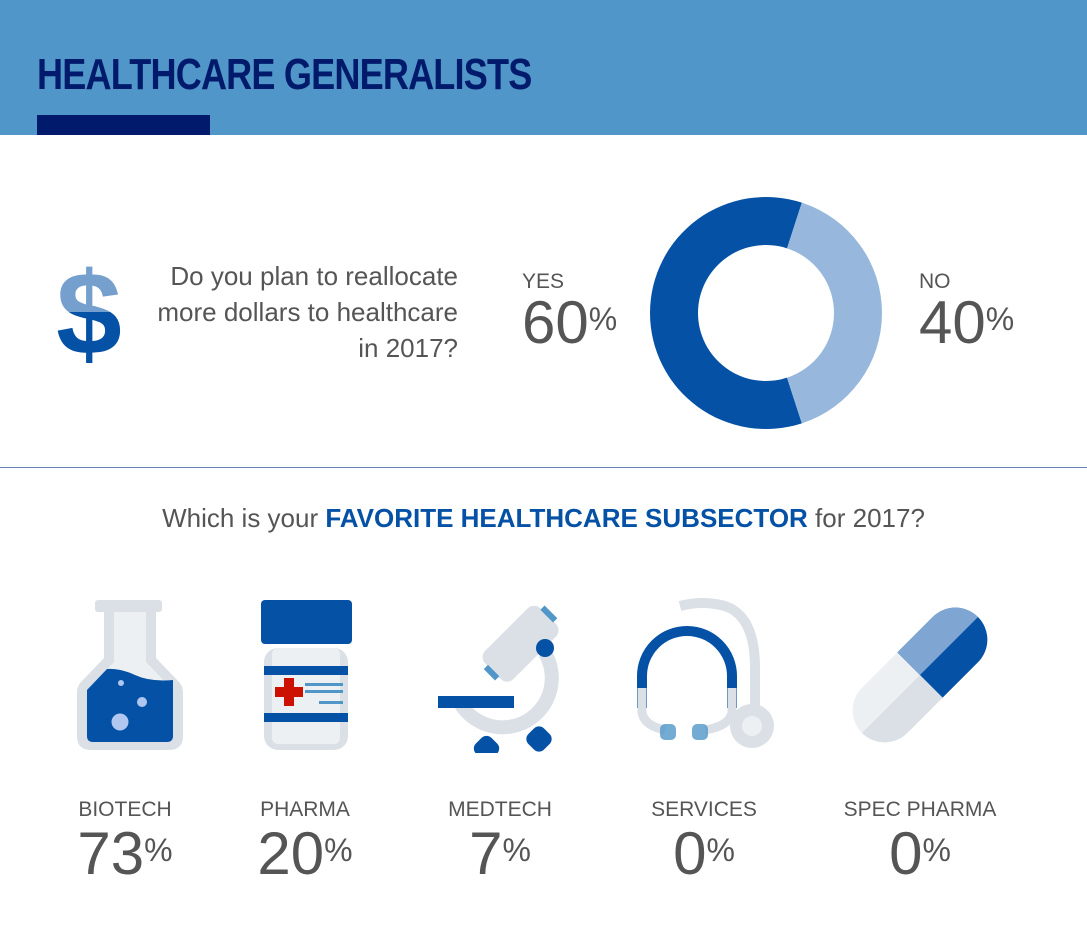 This screenshot has width=1087, height=930. What do you see at coordinates (952, 322) in the screenshot?
I see `no-percent: 40` at bounding box center [952, 322].